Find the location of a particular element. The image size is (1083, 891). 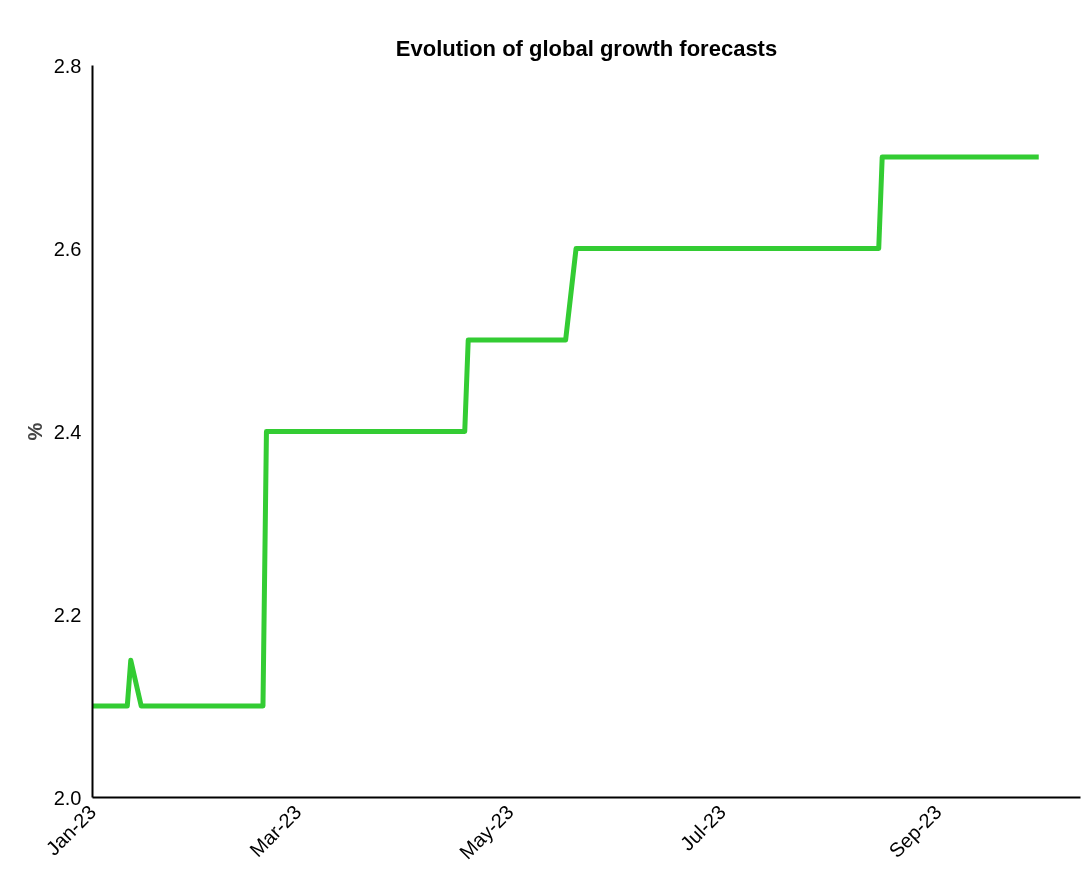

y-tick-label: 2.6 is located at coordinates (67, 248).